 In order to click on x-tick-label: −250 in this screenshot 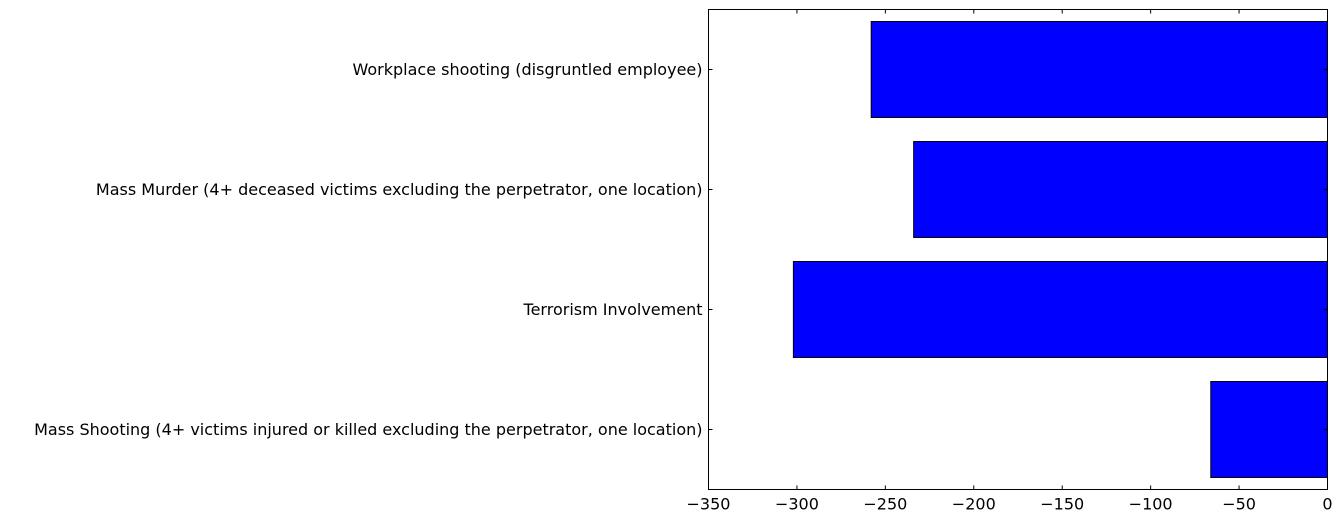, I will do `click(885, 504)`.